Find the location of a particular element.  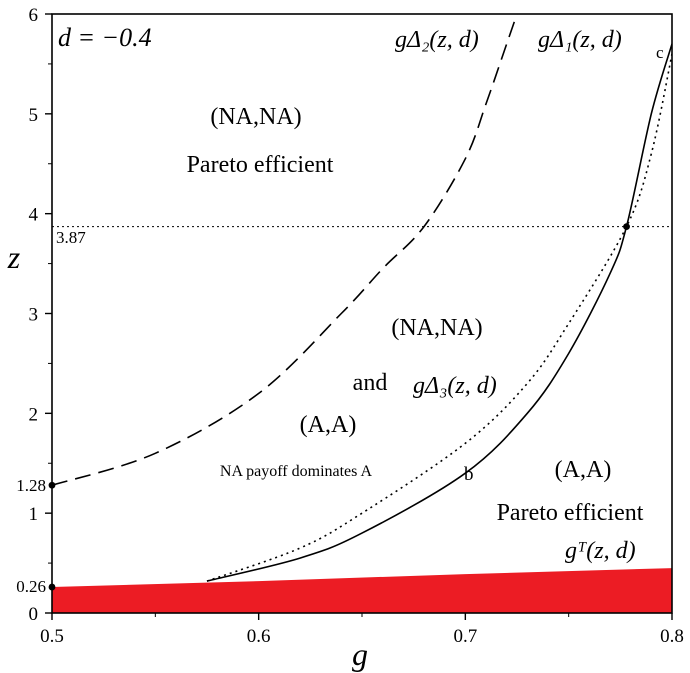

region-right-label-line2: Pareto efficient is located at coordinates (570, 513).